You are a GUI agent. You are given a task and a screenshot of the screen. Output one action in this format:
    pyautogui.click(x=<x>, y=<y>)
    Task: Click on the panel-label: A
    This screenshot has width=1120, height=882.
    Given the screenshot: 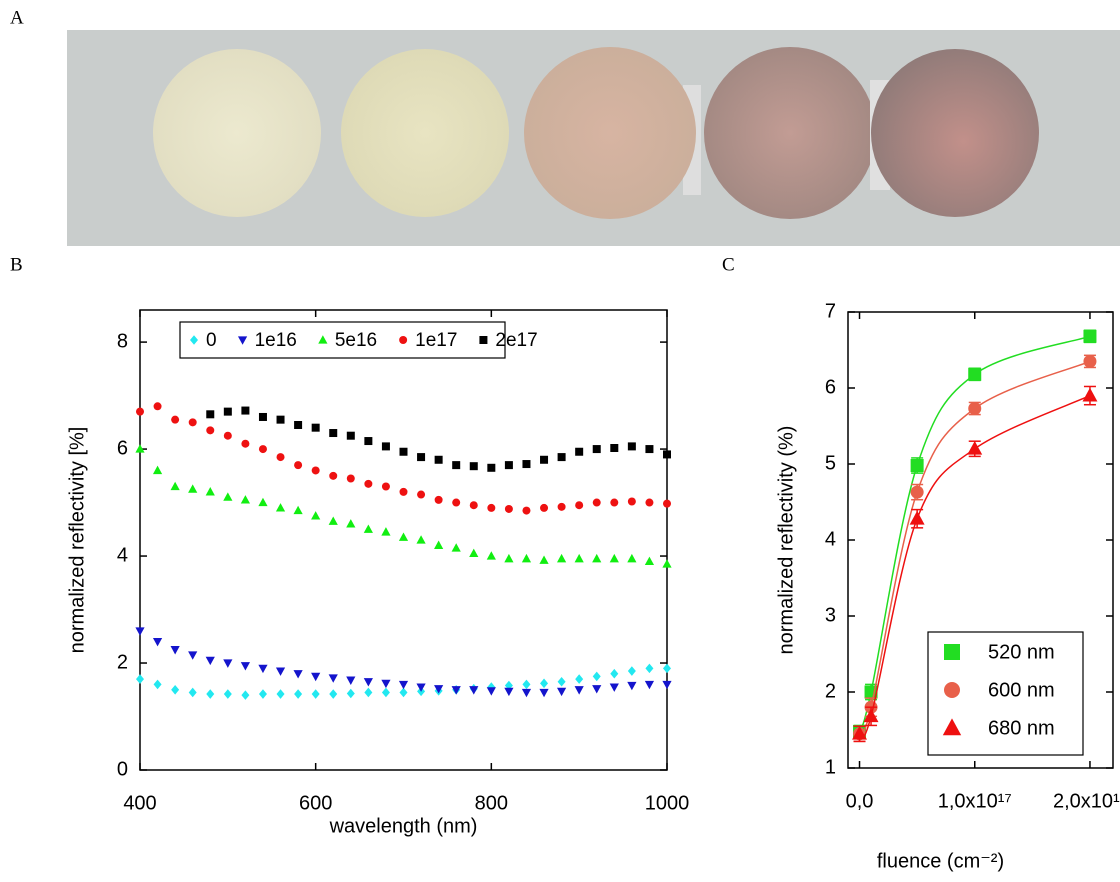 What is the action you would take?
    pyautogui.click(x=17, y=17)
    